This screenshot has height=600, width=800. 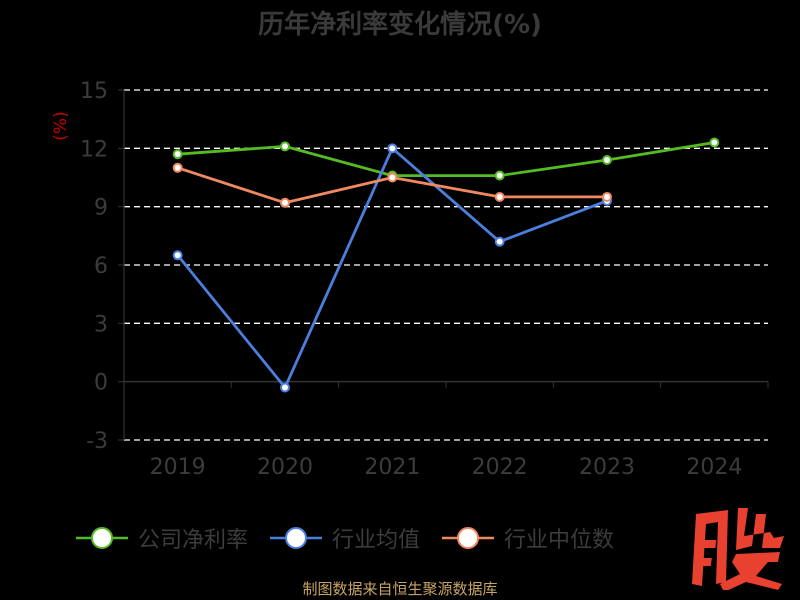 What do you see at coordinates (61, 125) in the screenshot?
I see `y-axis-unit-label: (%)` at bounding box center [61, 125].